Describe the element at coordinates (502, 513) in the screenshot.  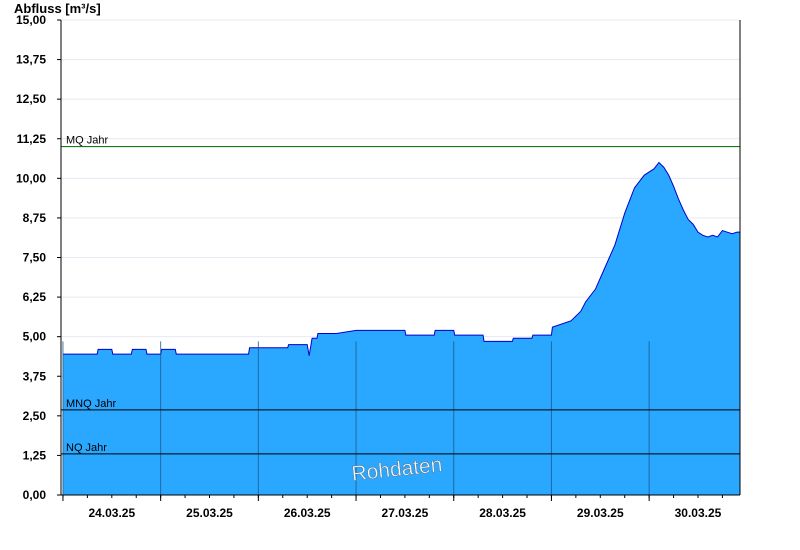
I see `x-tick-label: 28.03.25` at that location.